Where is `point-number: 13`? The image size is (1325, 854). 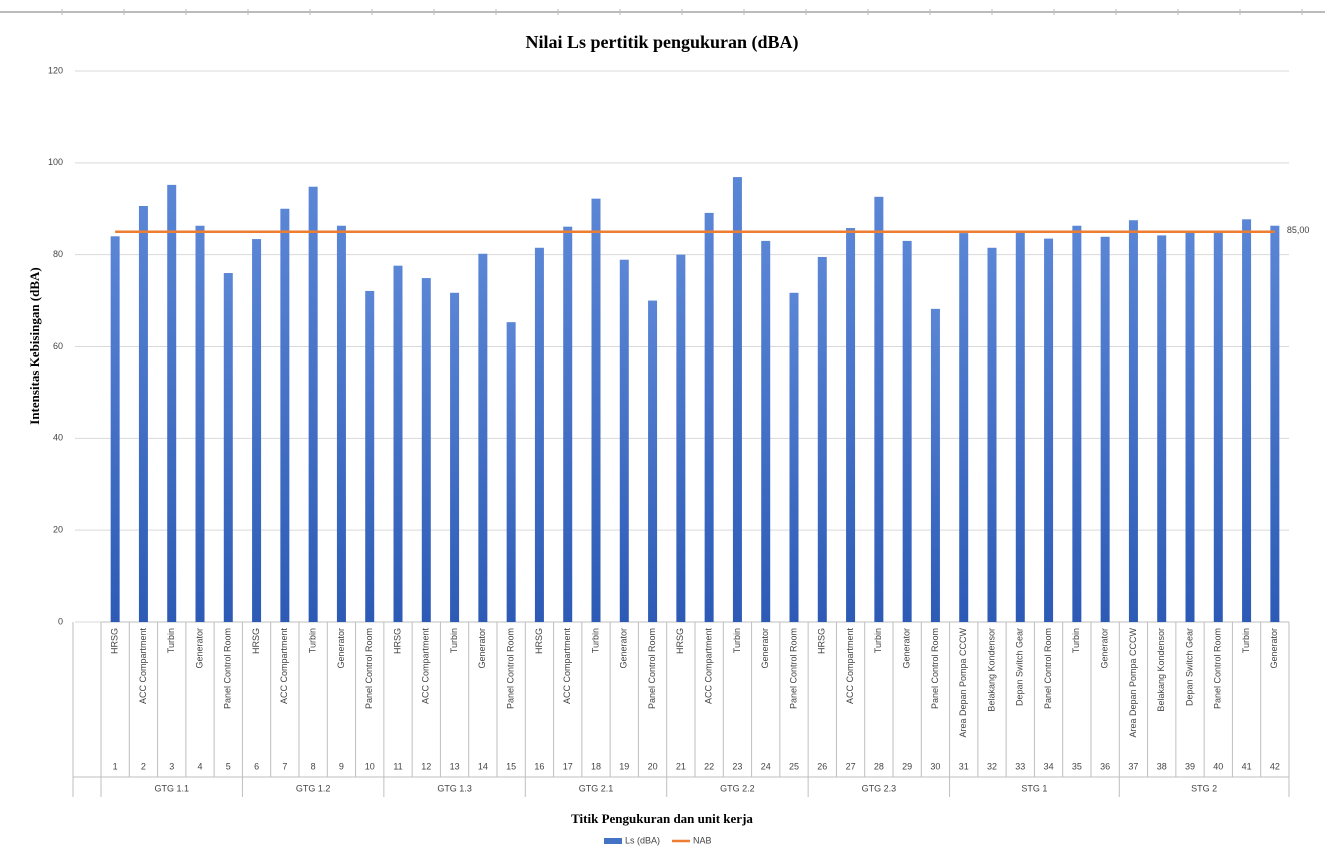
point-number: 13 is located at coordinates (455, 766).